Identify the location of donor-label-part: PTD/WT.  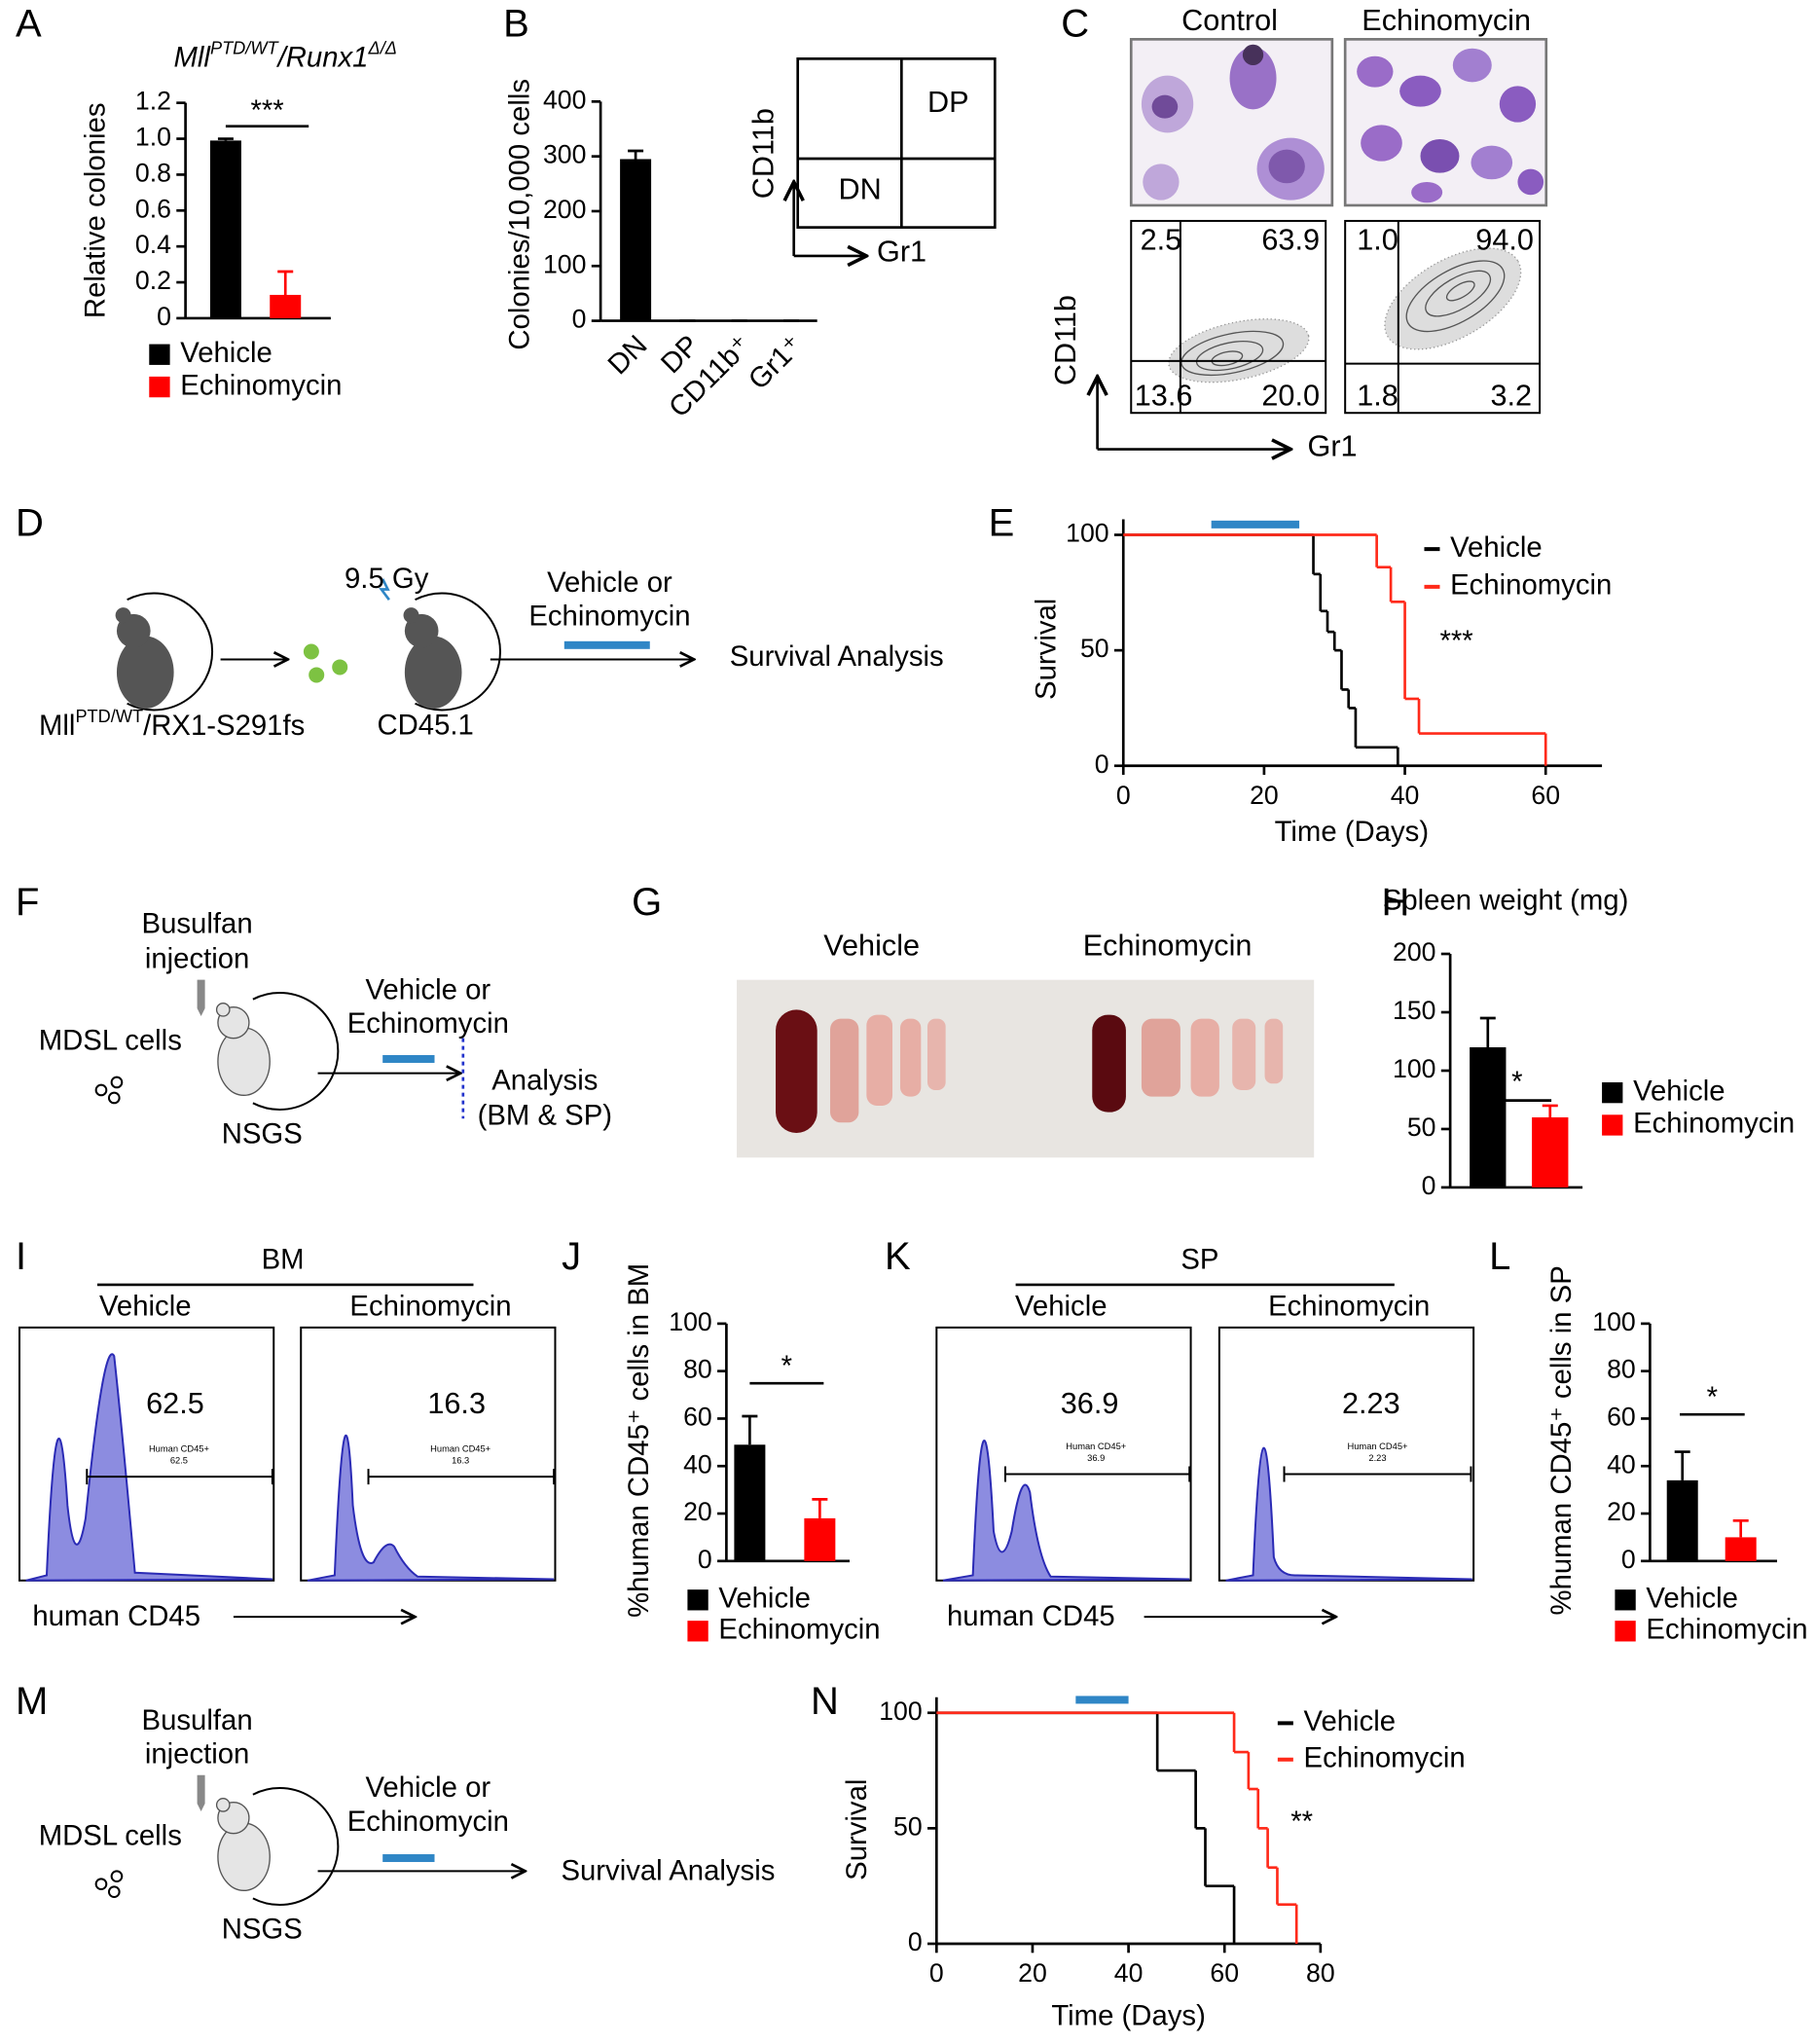
(109, 717).